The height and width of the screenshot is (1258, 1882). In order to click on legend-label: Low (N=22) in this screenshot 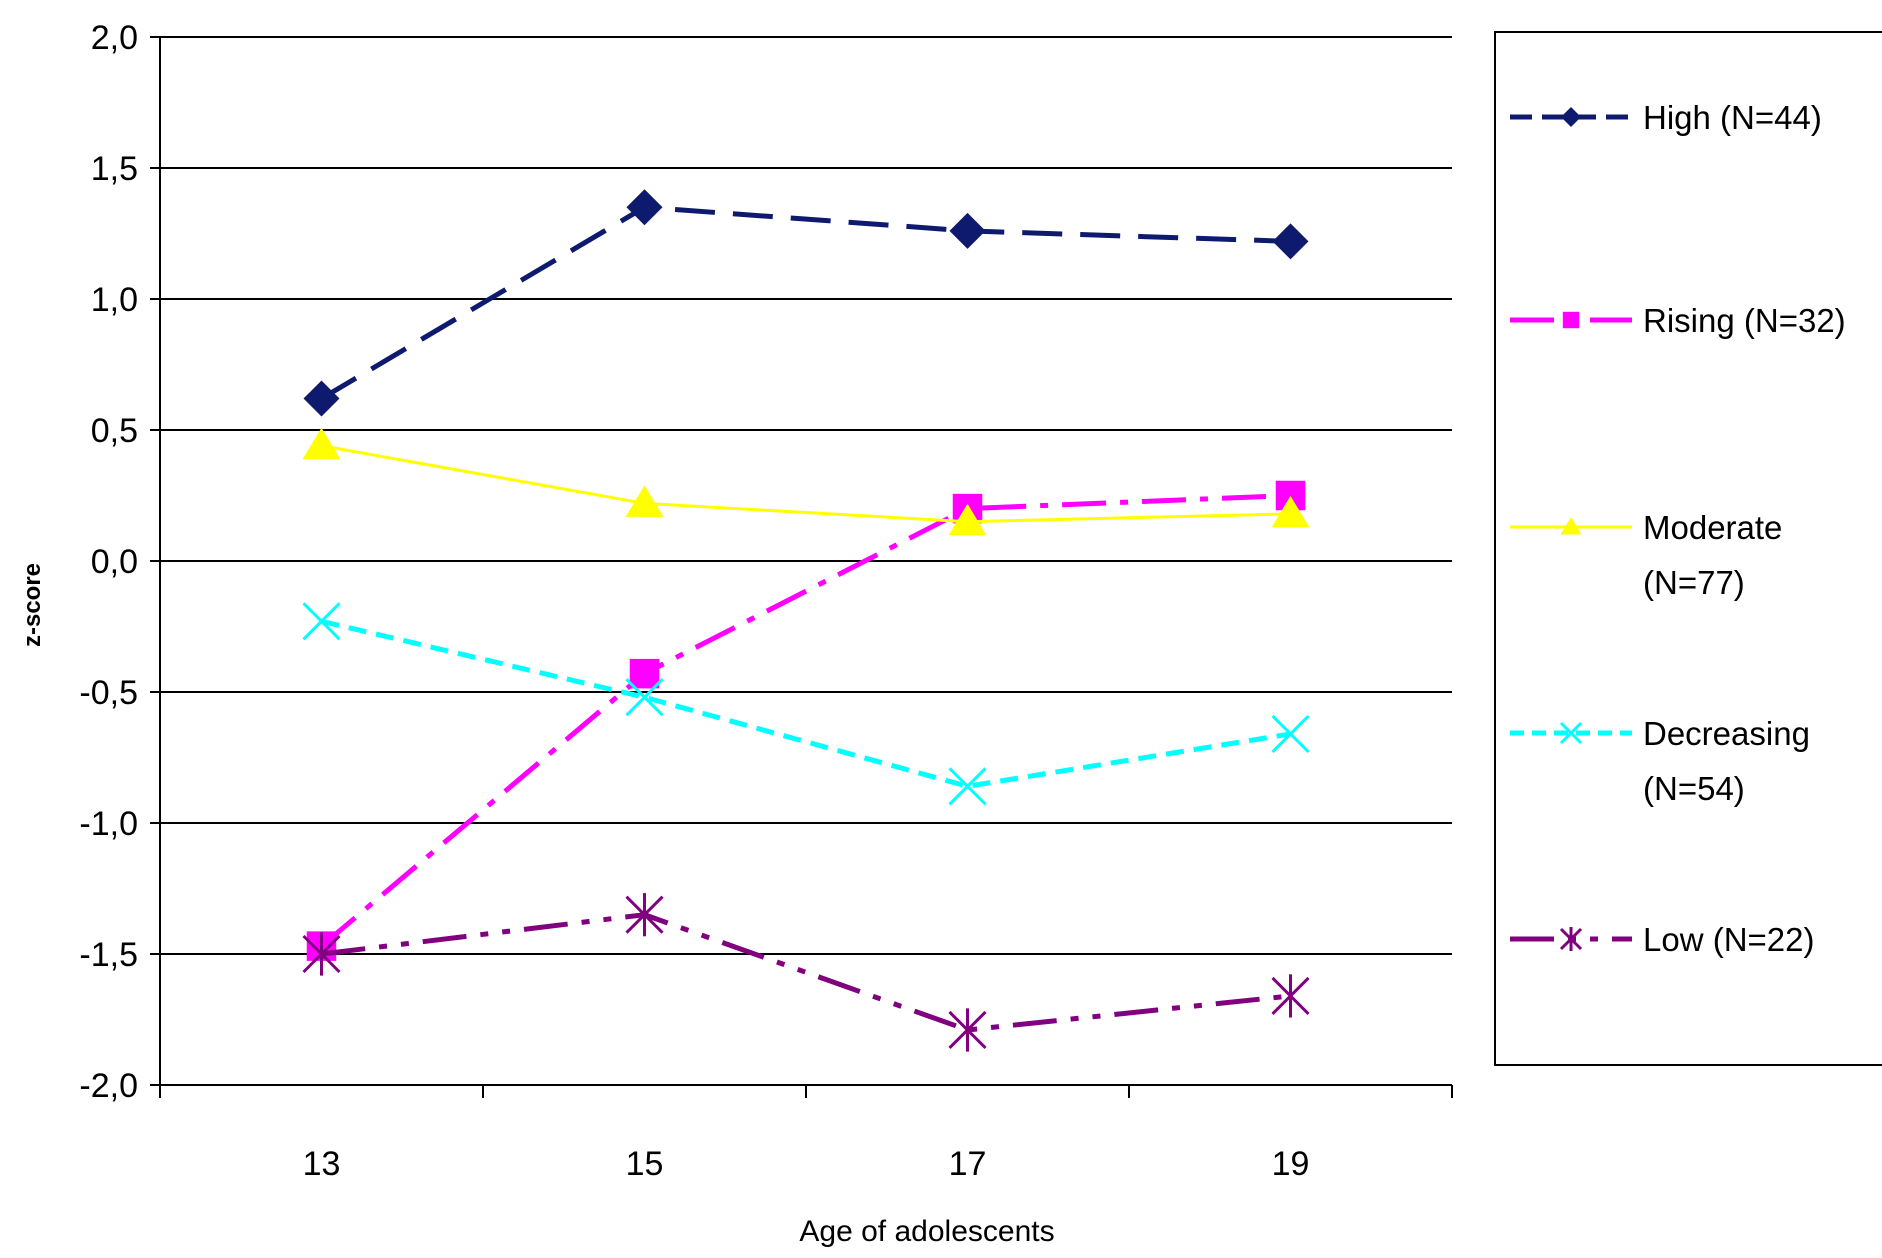, I will do `click(1729, 939)`.